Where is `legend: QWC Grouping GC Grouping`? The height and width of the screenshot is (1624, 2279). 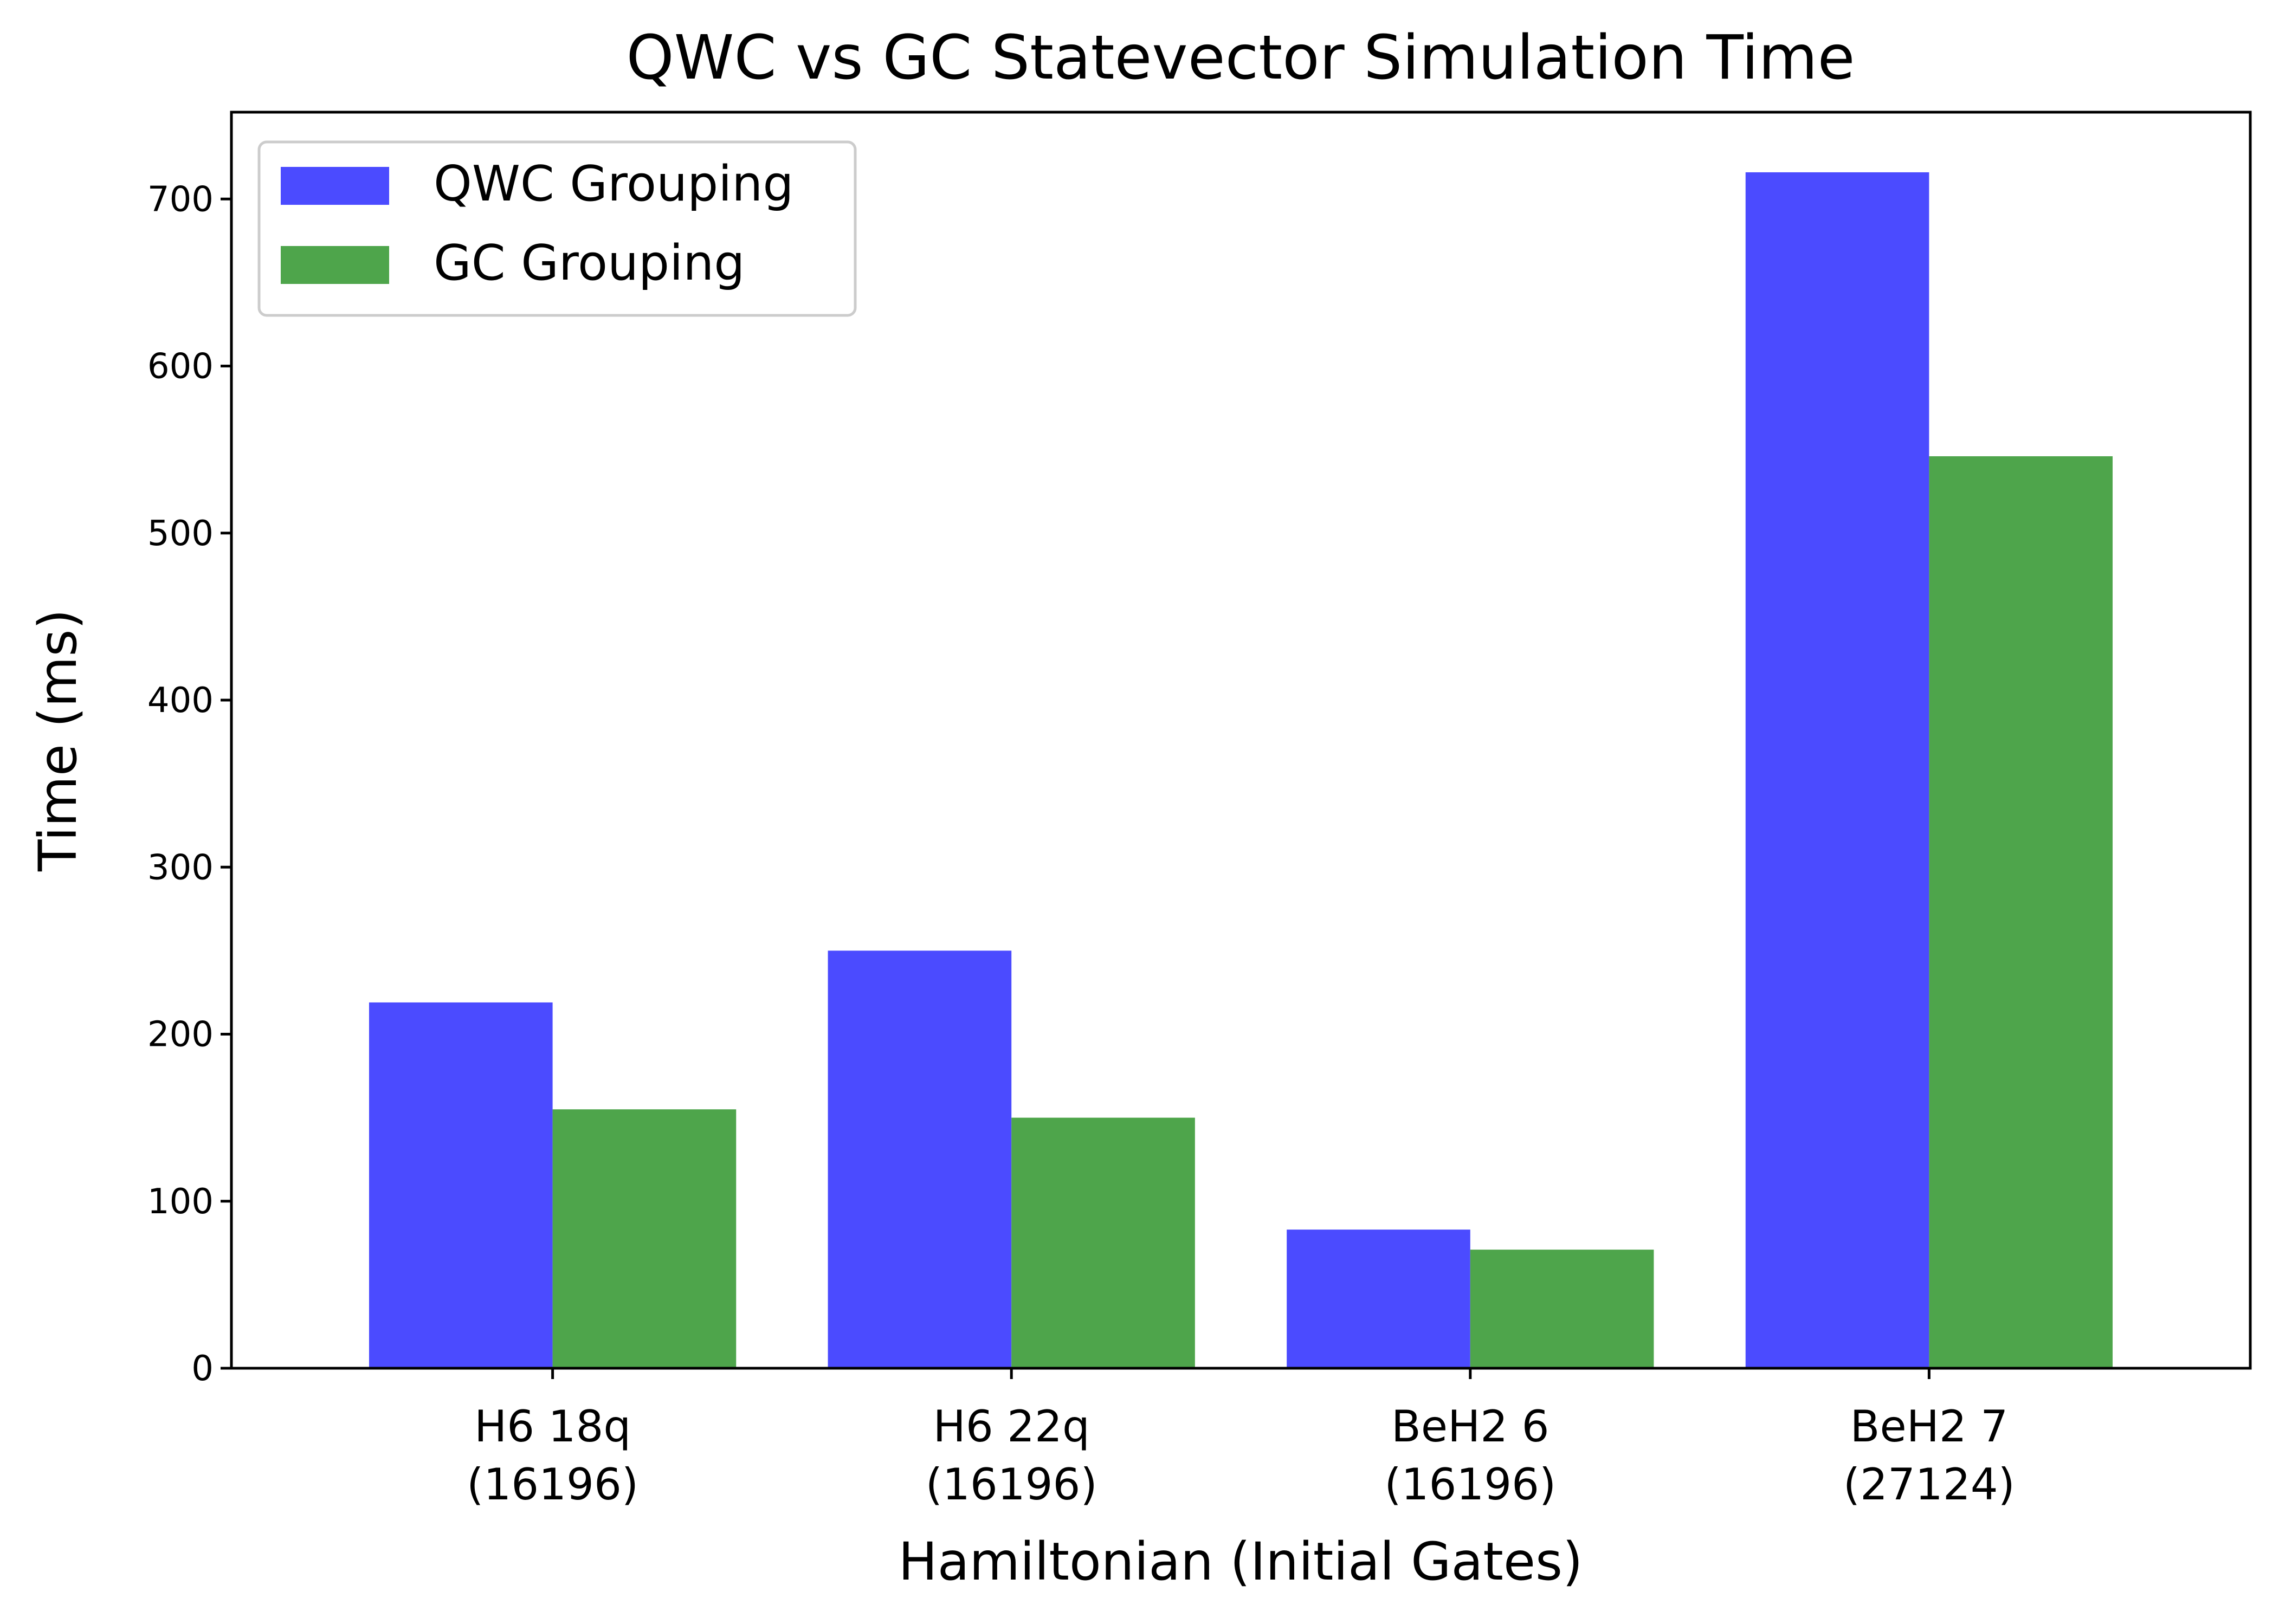
legend: QWC Grouping GC Grouping is located at coordinates (557, 228).